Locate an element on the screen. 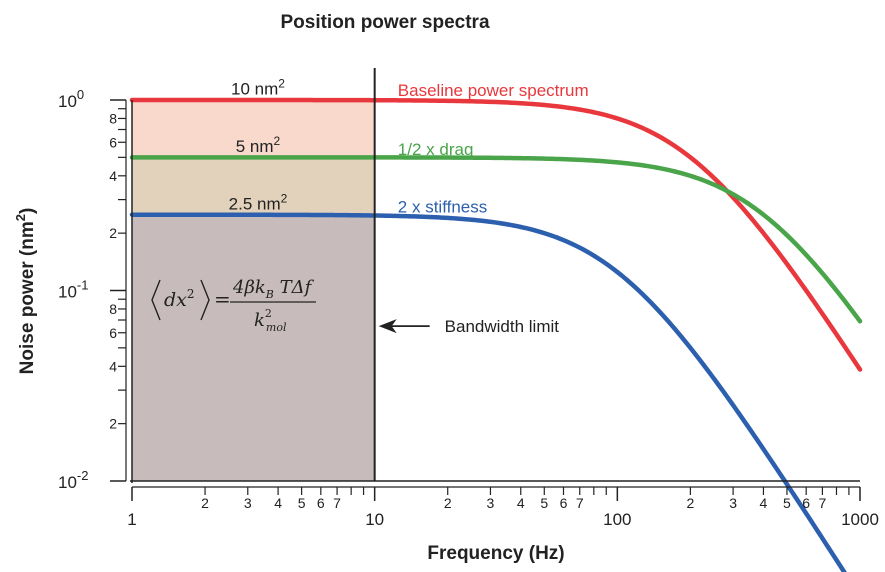 The width and height of the screenshot is (885, 572). x-axis-label: Frequency (Hz) is located at coordinates (495, 553).